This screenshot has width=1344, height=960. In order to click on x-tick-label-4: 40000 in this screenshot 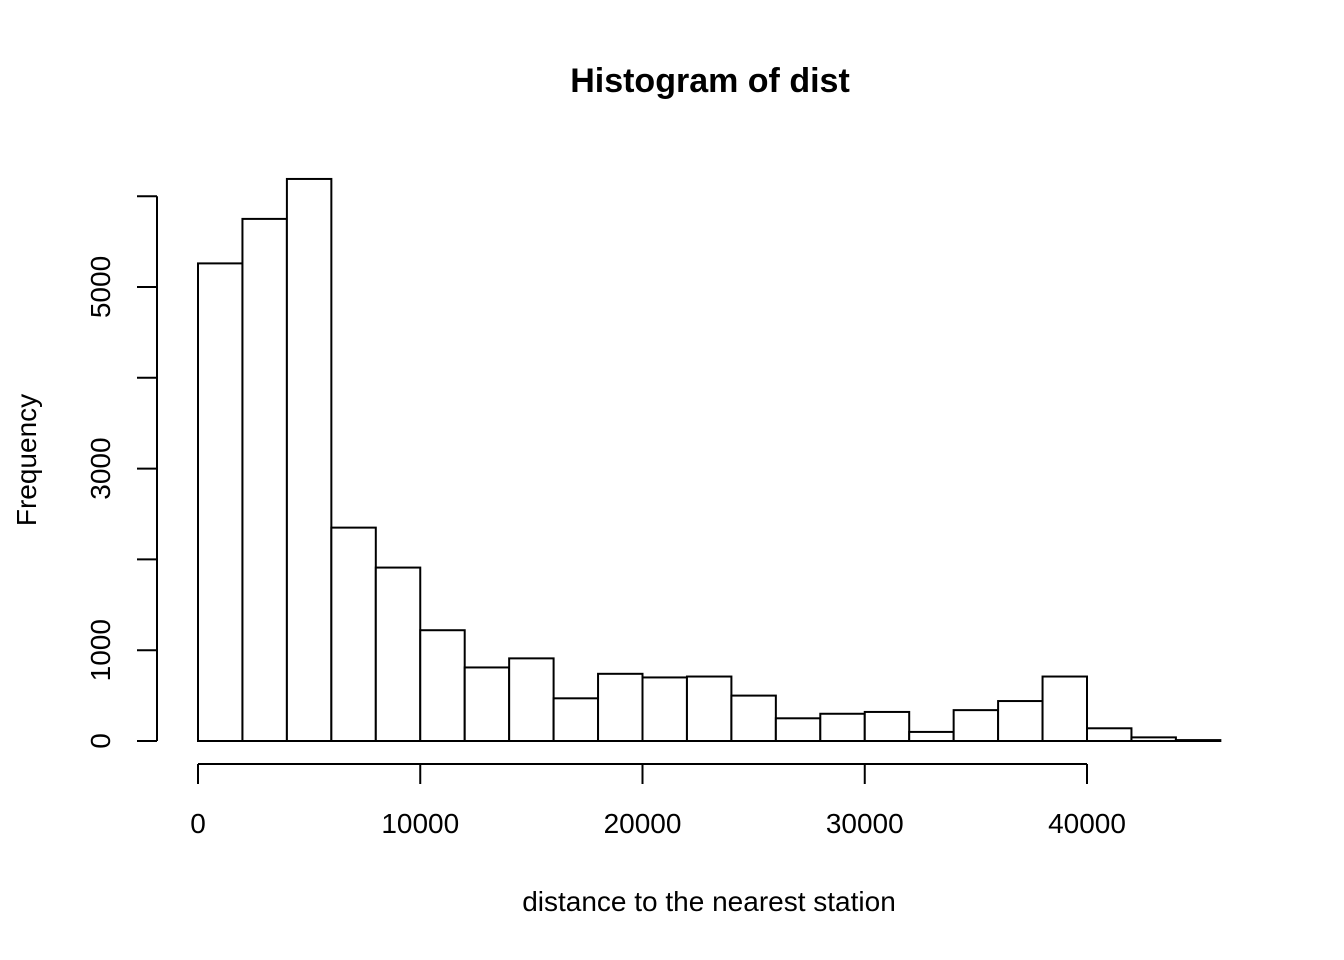, I will do `click(1087, 823)`.